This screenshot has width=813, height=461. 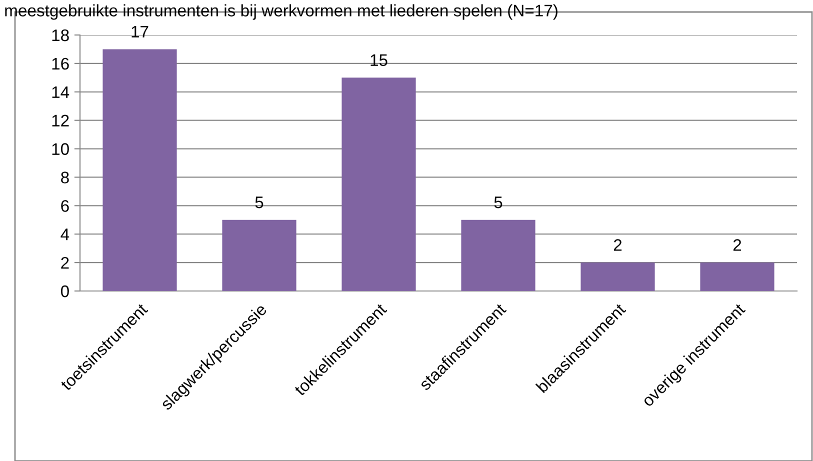 I want to click on y-tick-label: 16, so click(x=60, y=64).